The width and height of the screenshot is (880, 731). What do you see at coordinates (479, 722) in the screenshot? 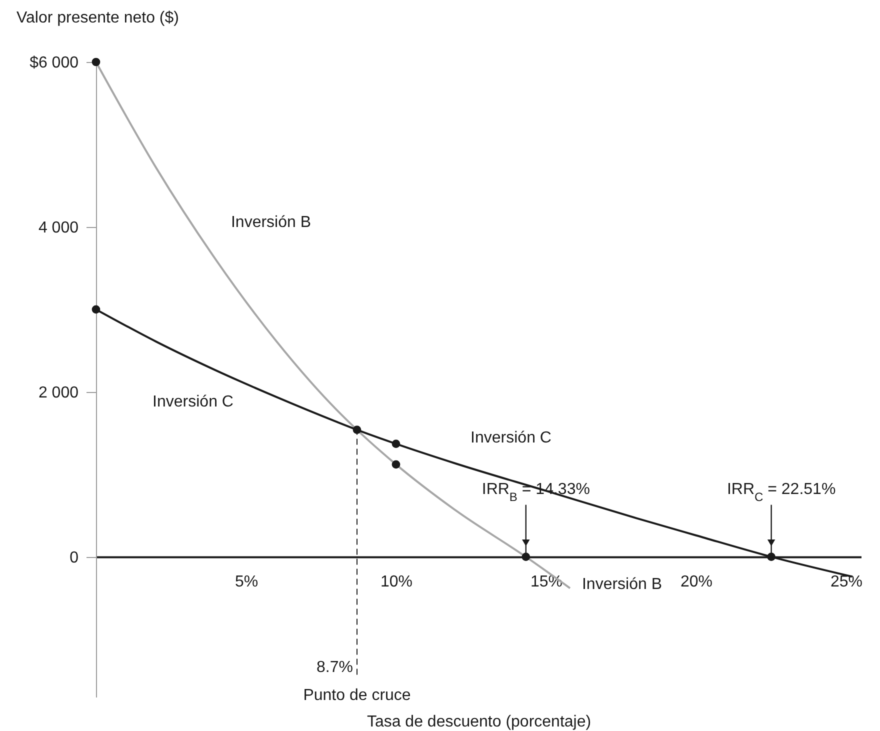
I see `x-axis-title: Tasa de descuento (porcentaje)` at bounding box center [479, 722].